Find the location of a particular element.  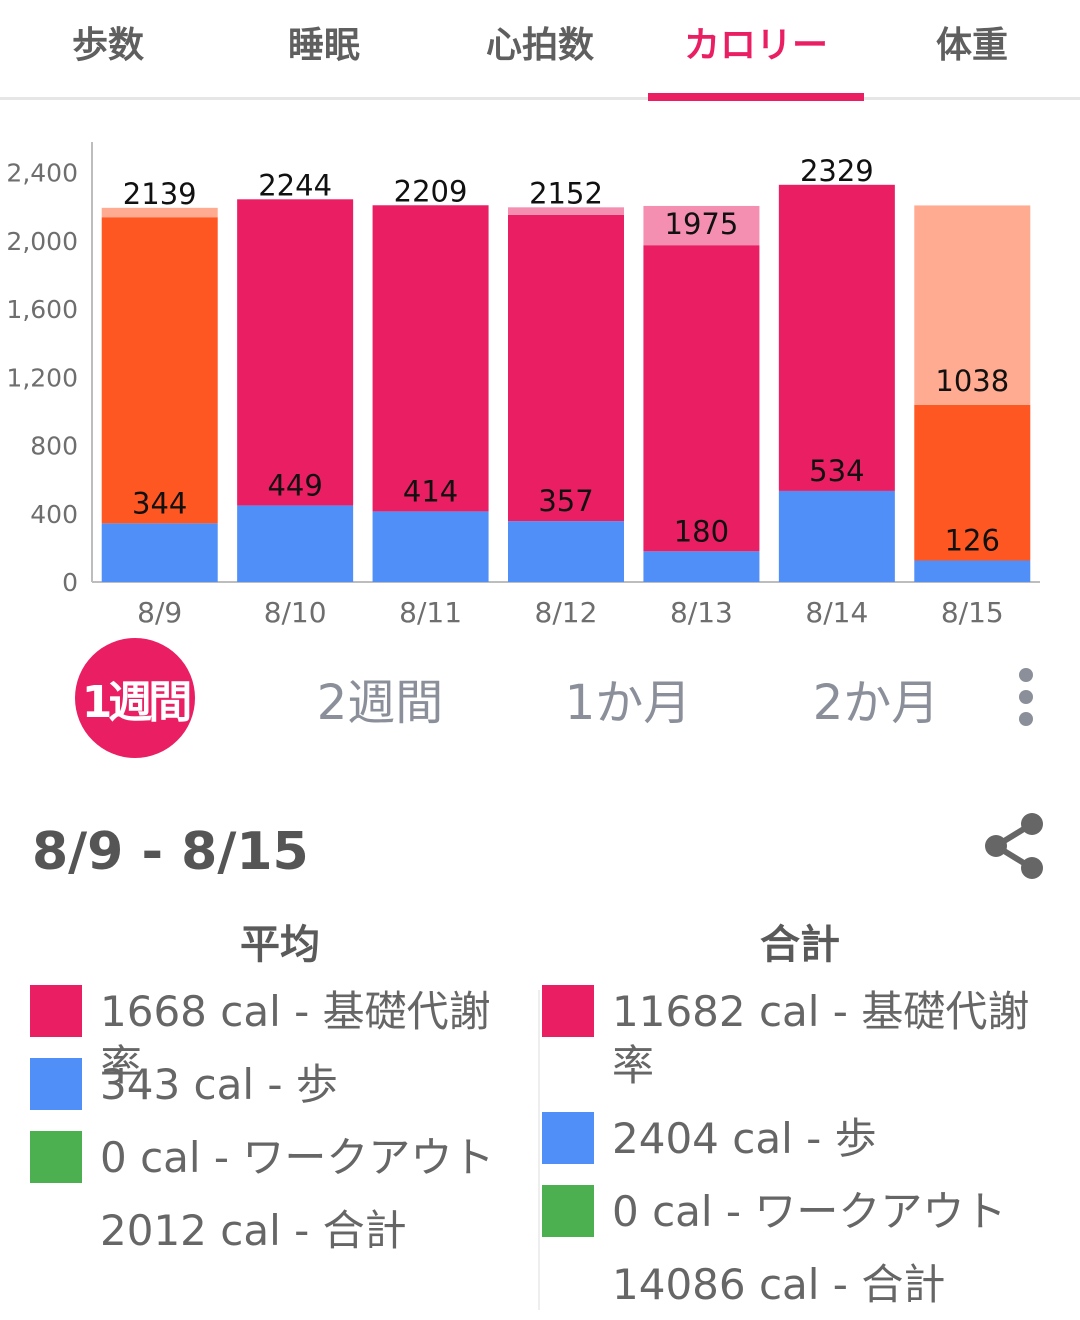

active-tab-indicator is located at coordinates (756, 97).